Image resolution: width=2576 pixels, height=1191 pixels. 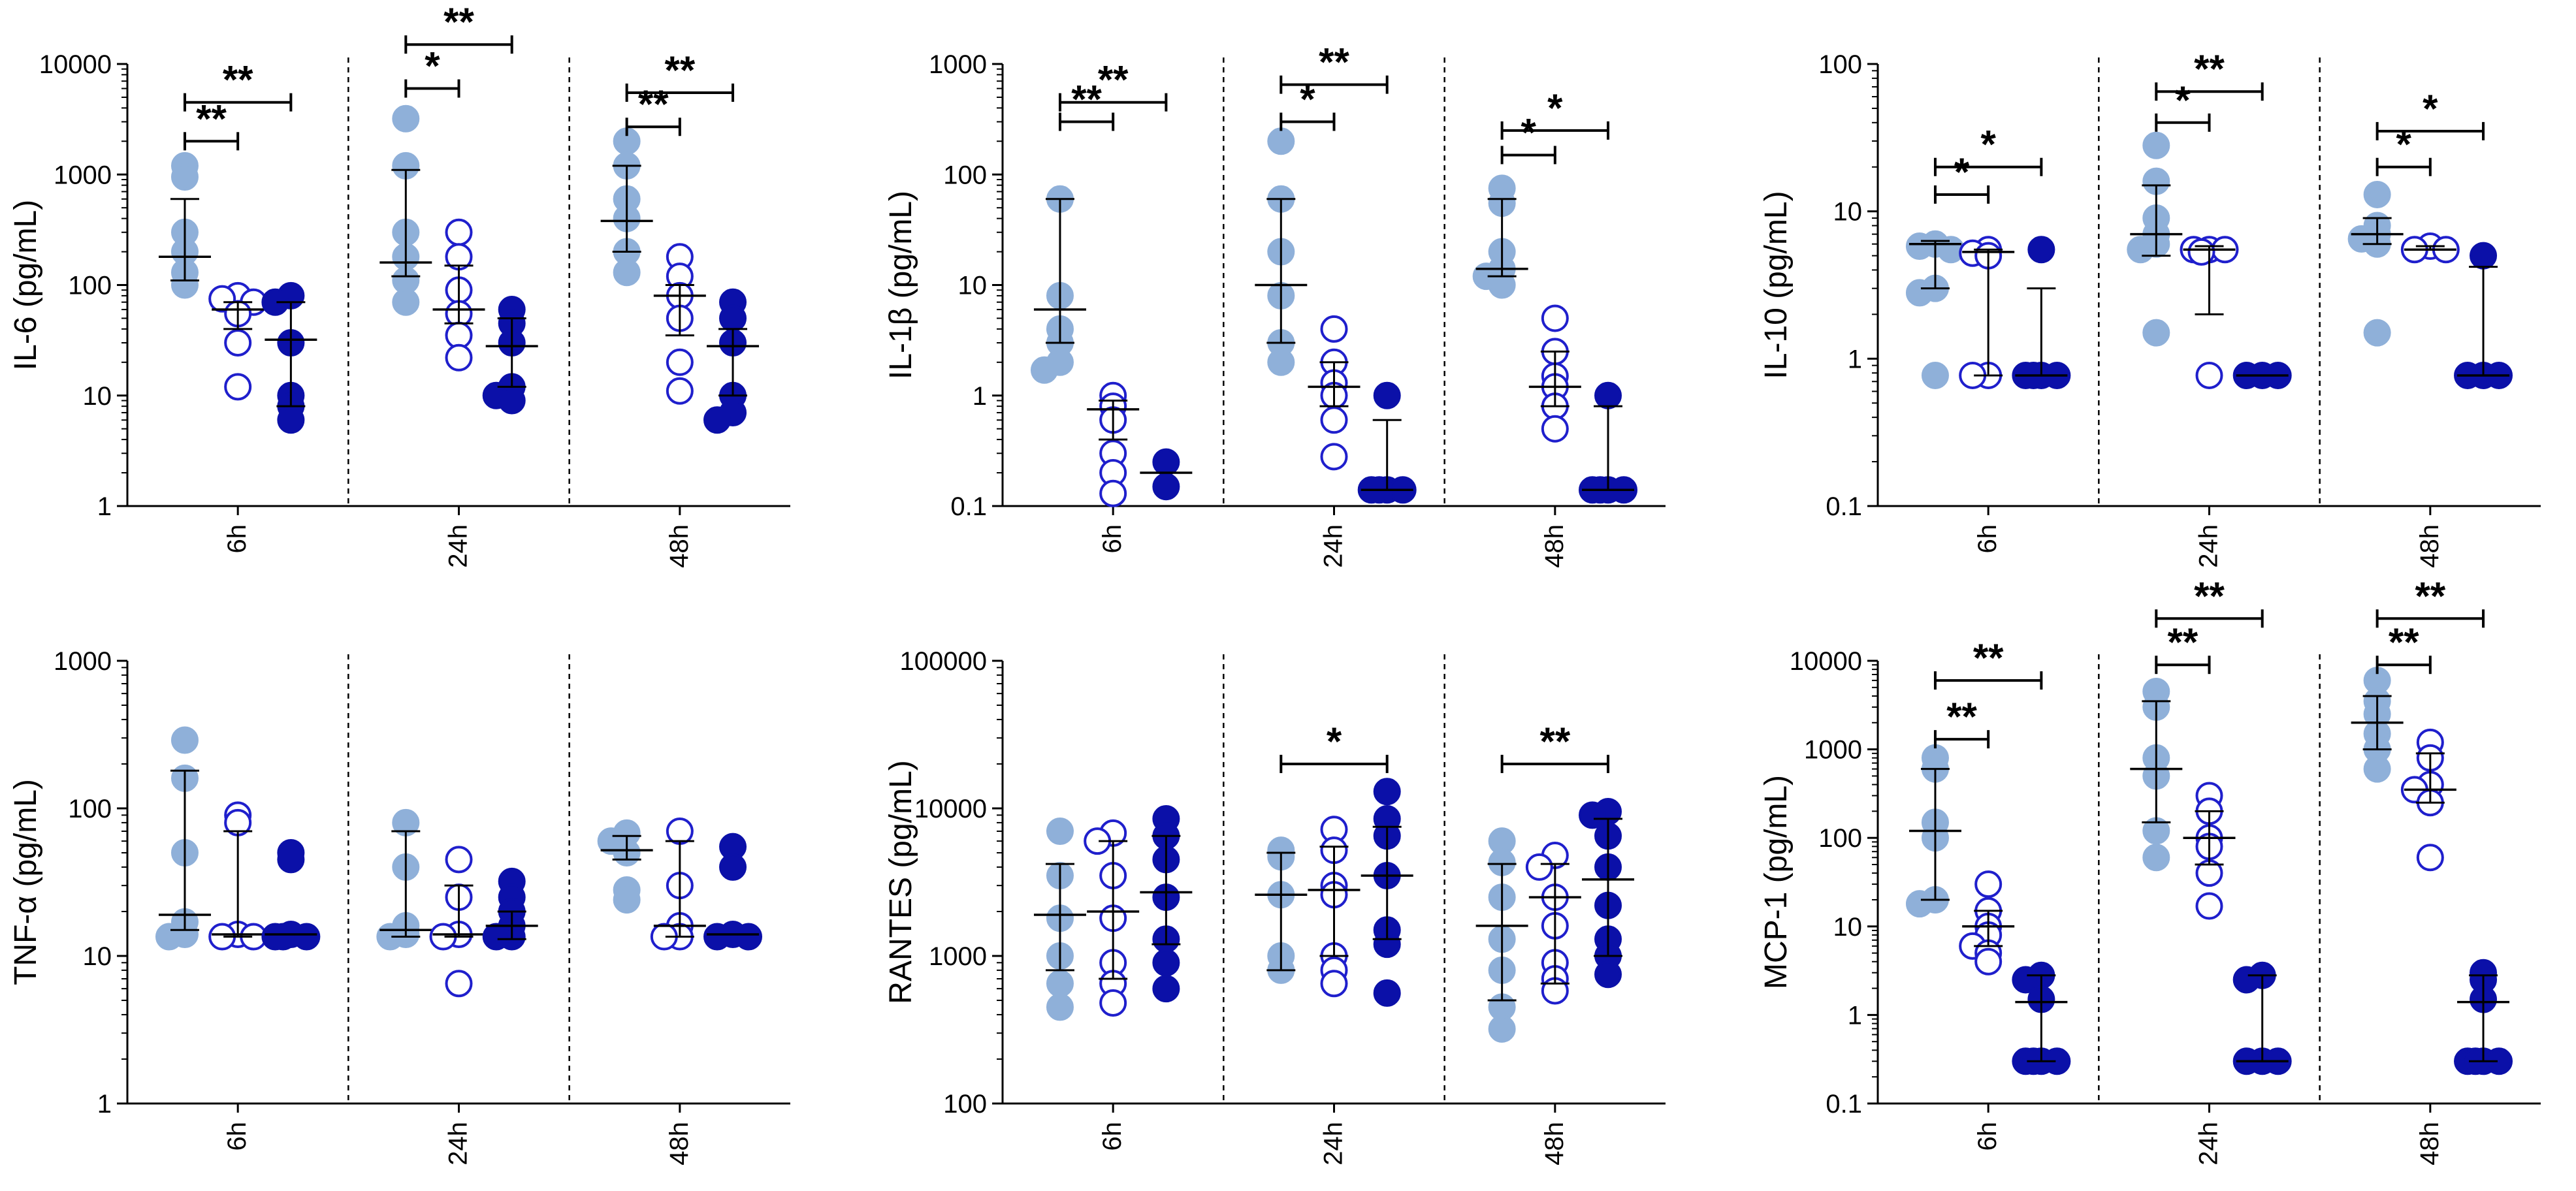 I want to click on y-axis-title: IL-1β (pg/mL), so click(x=901, y=285).